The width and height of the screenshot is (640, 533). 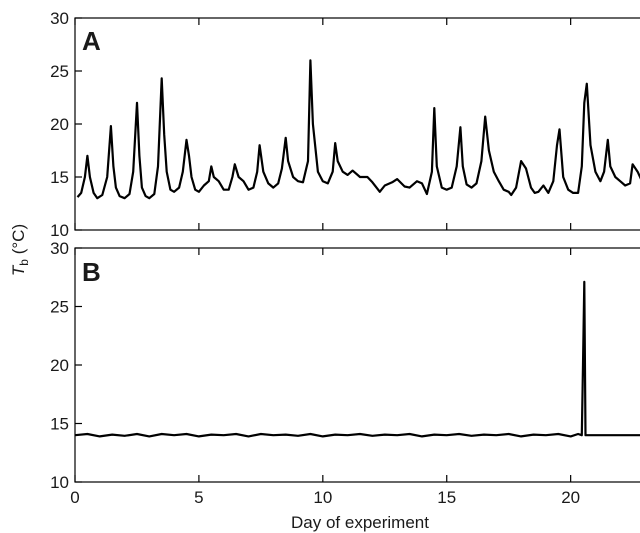 What do you see at coordinates (59, 482) in the screenshot?
I see `panel-b-y-tick-label: 10` at bounding box center [59, 482].